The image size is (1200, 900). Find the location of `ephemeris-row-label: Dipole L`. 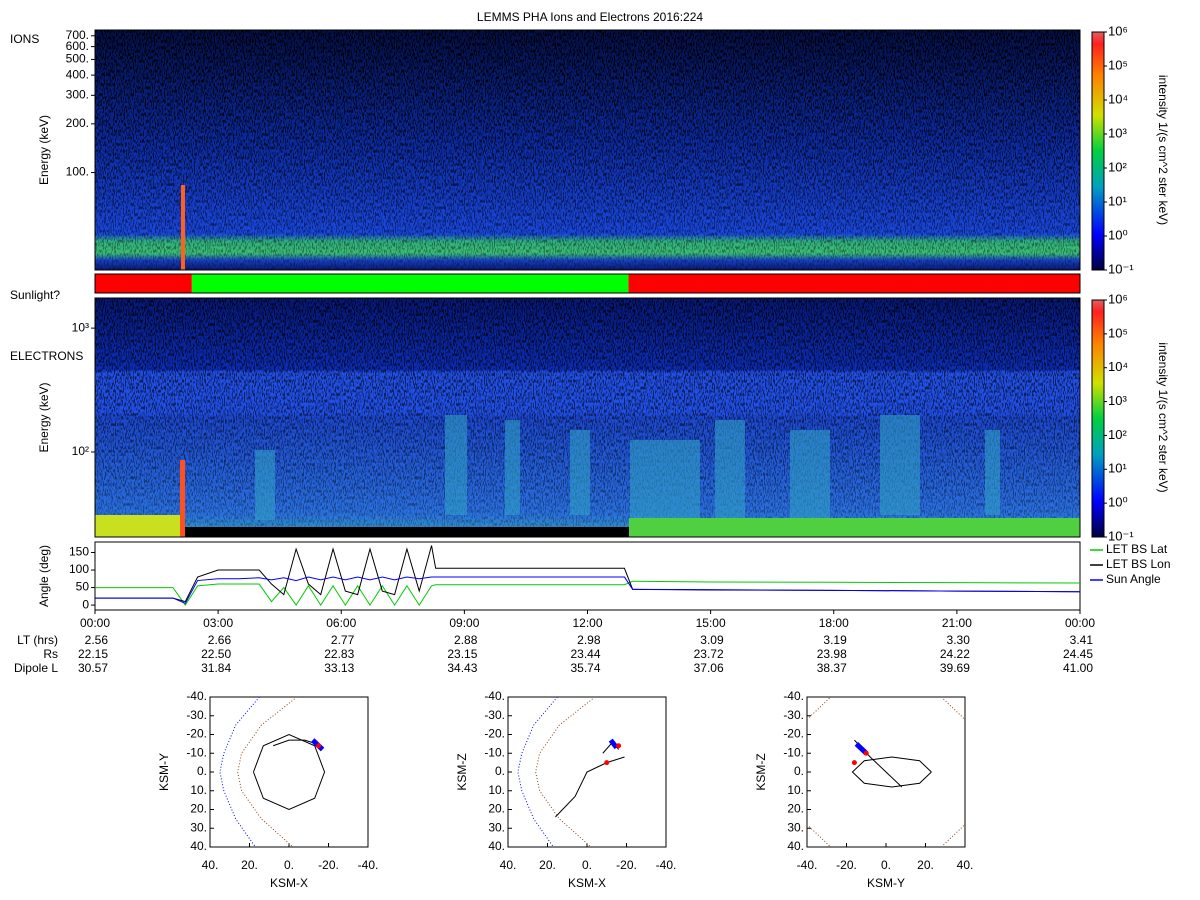

ephemeris-row-label: Dipole L is located at coordinates (36, 668).